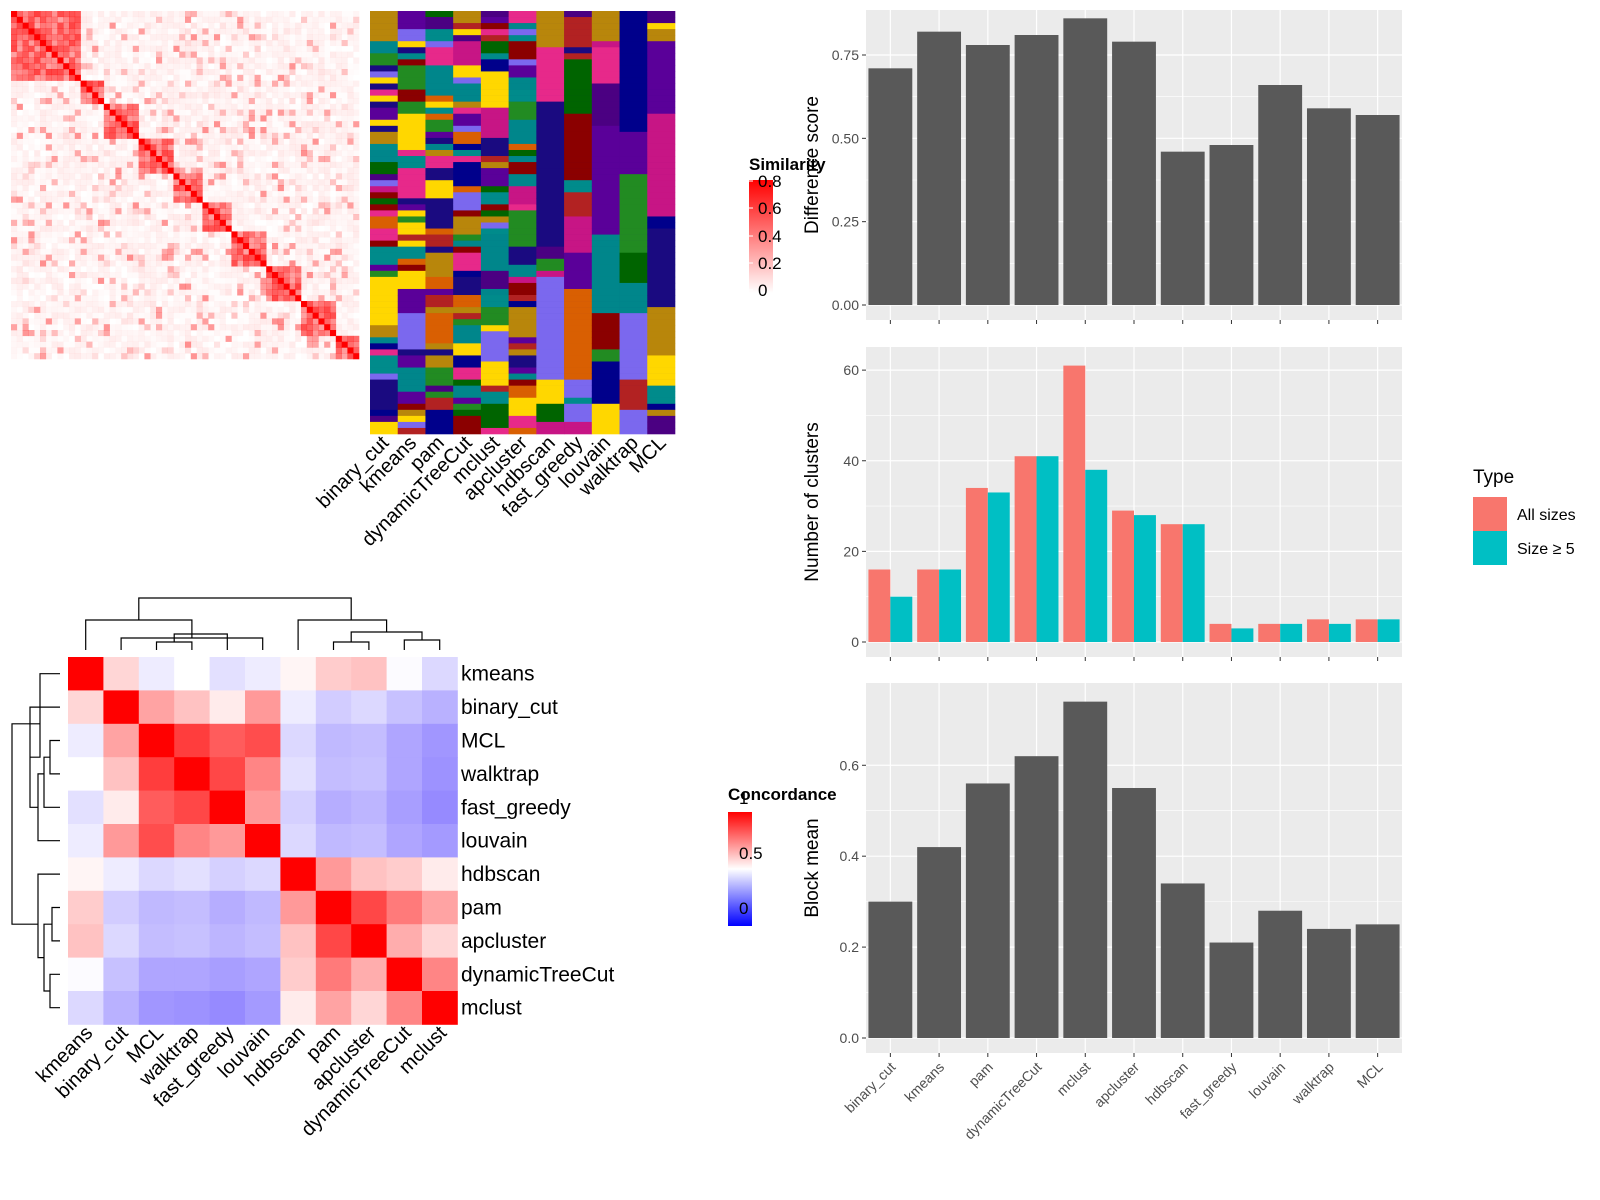  What do you see at coordinates (770, 208) in the screenshot?
I see `similarity-tick-label: 0.6` at bounding box center [770, 208].